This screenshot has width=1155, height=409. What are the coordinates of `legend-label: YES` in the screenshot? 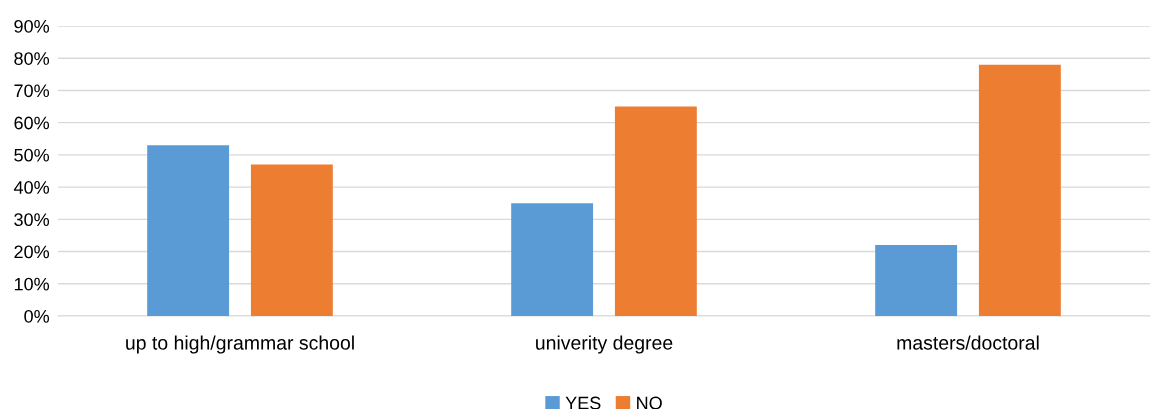 It's located at (583, 402).